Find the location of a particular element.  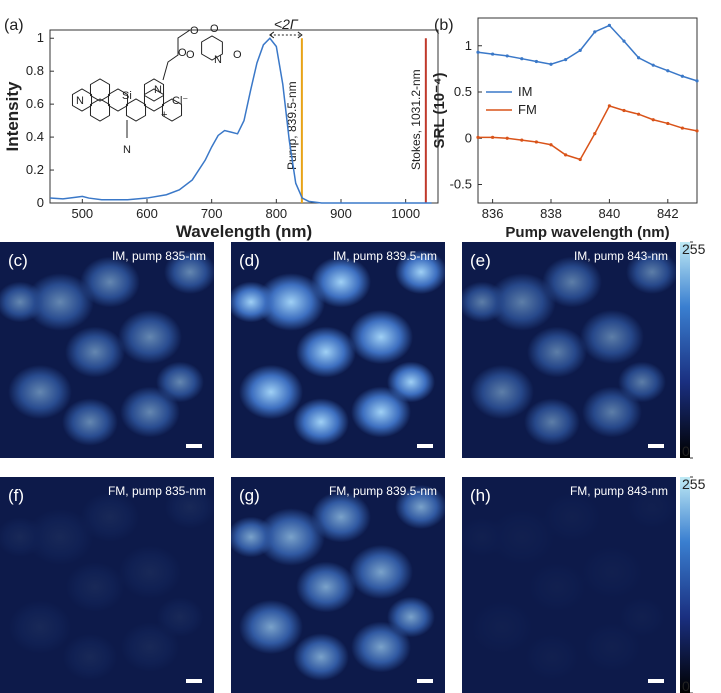

succinimide is located at coordinates (212, 48).